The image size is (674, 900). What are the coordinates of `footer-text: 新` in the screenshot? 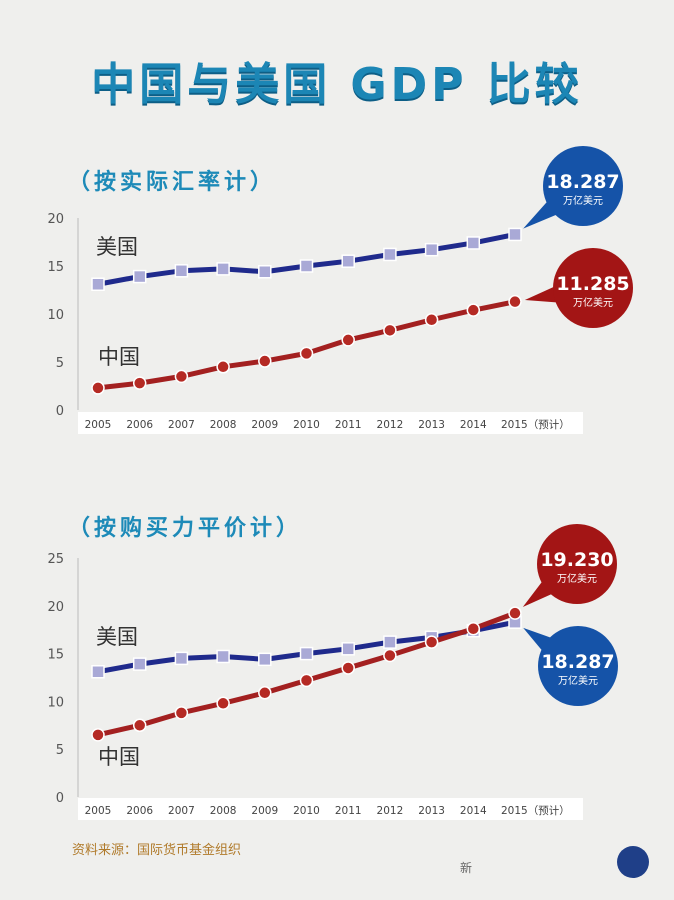 It's located at (466, 868).